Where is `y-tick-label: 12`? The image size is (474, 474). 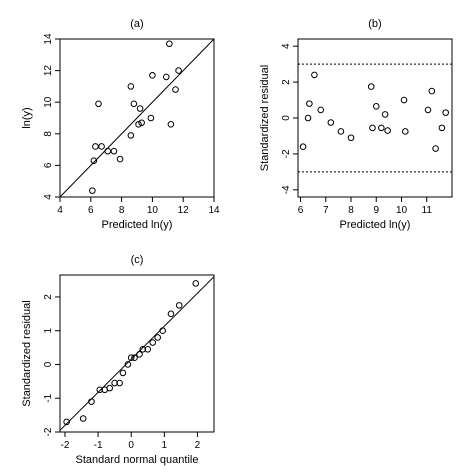
y-tick-label: 12 is located at coordinates (48, 71).